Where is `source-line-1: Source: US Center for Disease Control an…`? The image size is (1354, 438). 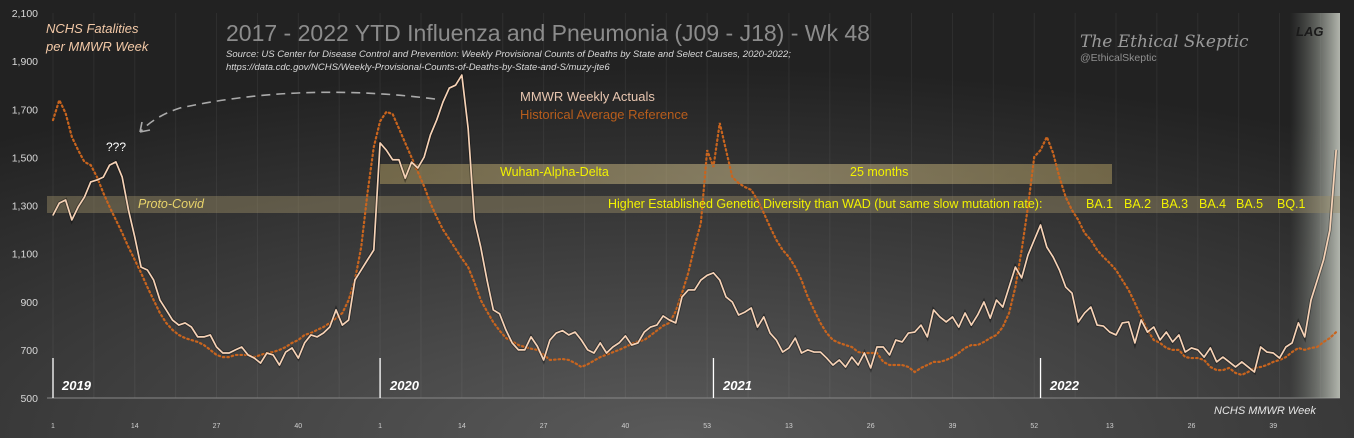
source-line-1: Source: US Center for Disease Control an… is located at coordinates (508, 54).